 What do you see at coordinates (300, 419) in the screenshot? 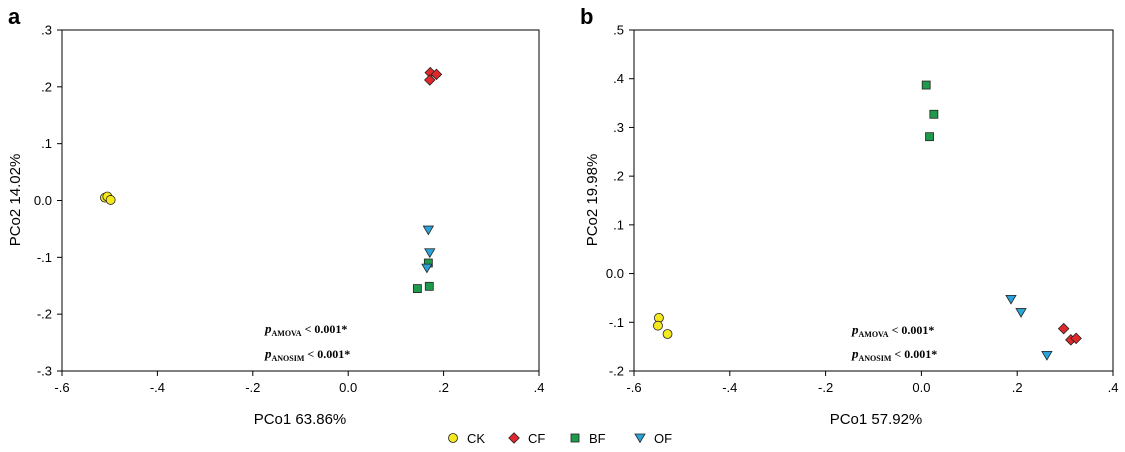
I see `panel-a-x-axis-title: PCo1 63.86%` at bounding box center [300, 419].